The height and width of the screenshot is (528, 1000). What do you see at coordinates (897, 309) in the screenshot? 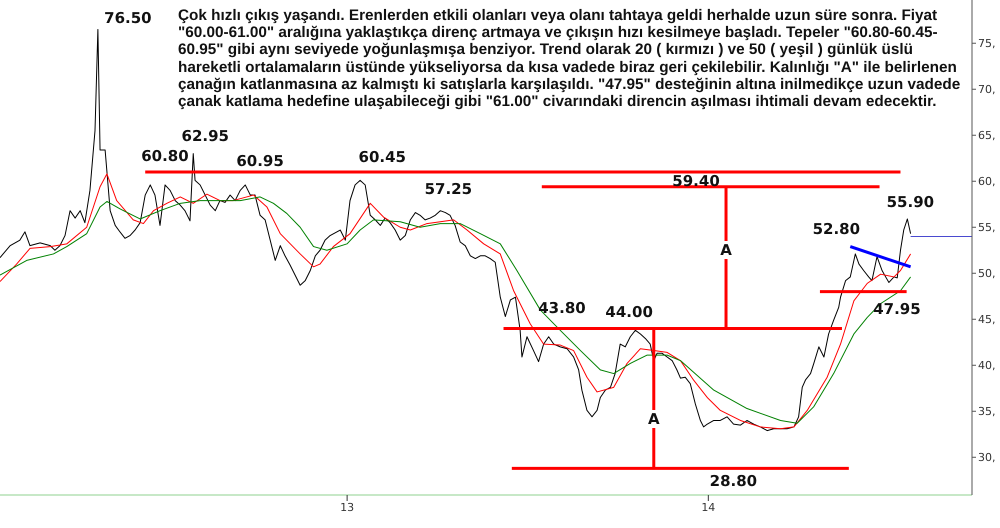
I see `annotation: 47.95` at bounding box center [897, 309].